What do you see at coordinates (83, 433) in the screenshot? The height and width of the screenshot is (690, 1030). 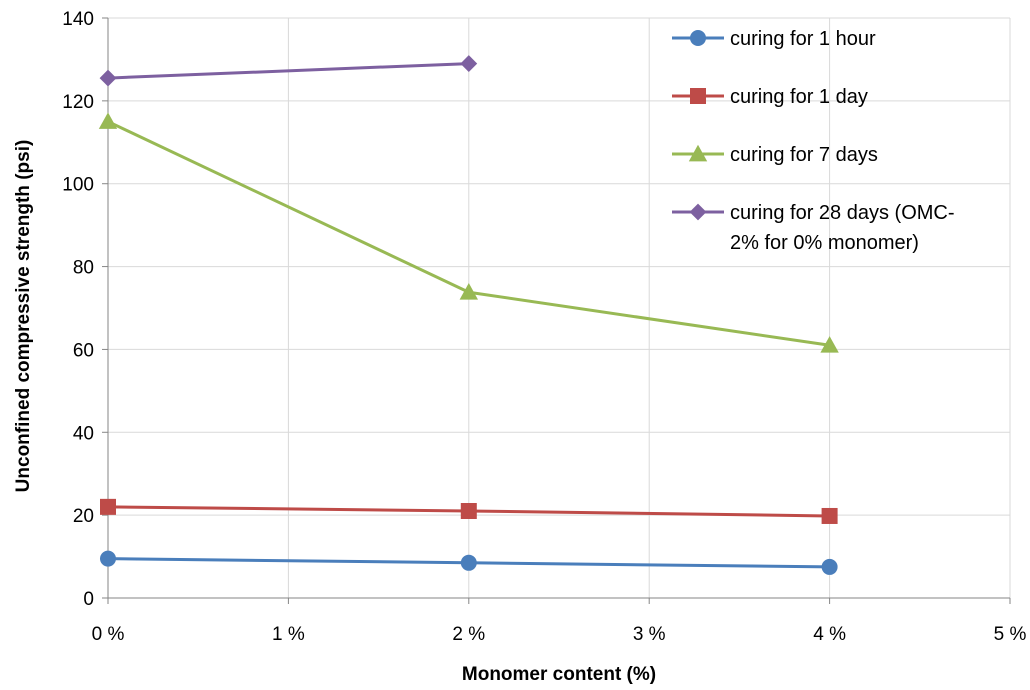 I see `y-tick-label: 40` at bounding box center [83, 433].